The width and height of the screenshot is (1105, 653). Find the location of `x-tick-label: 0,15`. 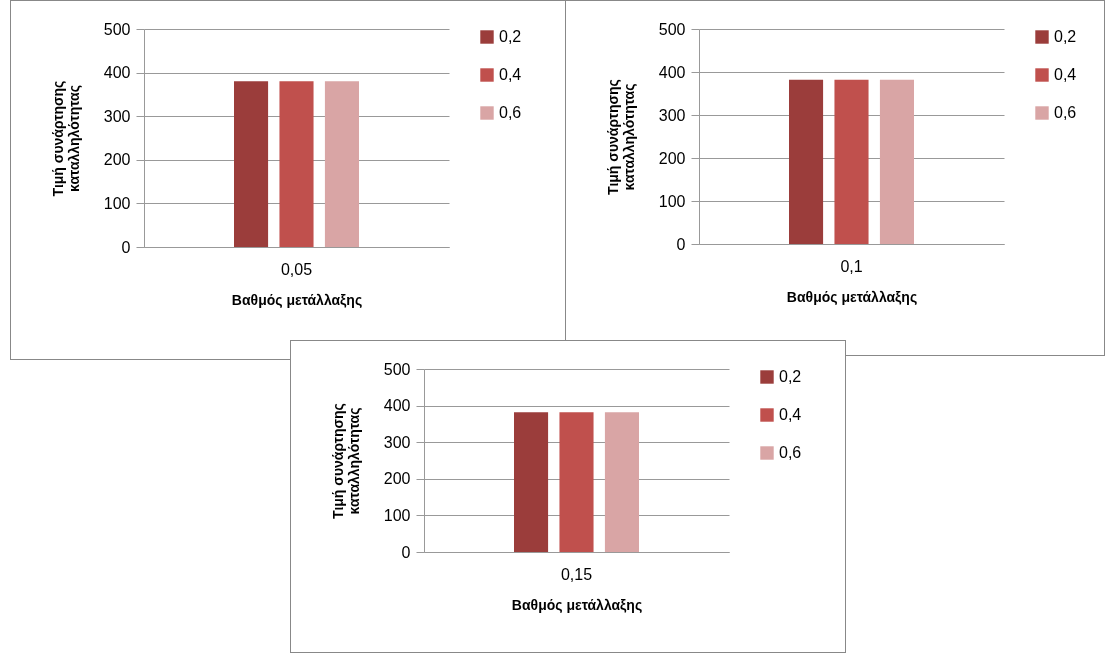

x-tick-label: 0,15 is located at coordinates (576, 574).